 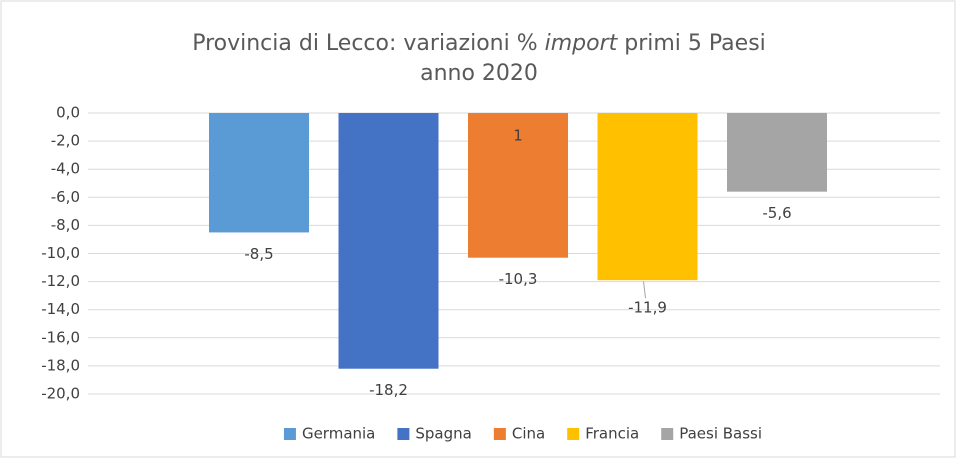 I want to click on y-tick-label: -10,0, so click(x=60, y=253).